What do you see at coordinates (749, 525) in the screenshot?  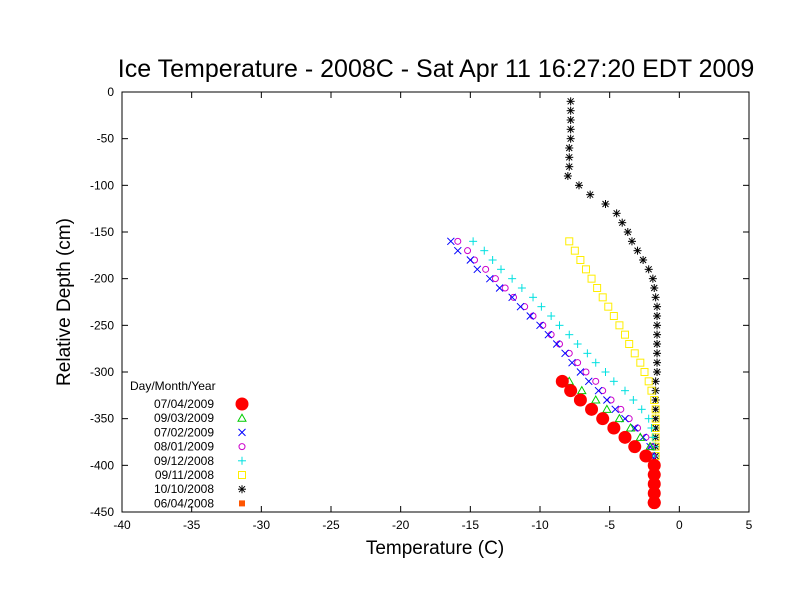 I see `x-tick-label: 5` at bounding box center [749, 525].